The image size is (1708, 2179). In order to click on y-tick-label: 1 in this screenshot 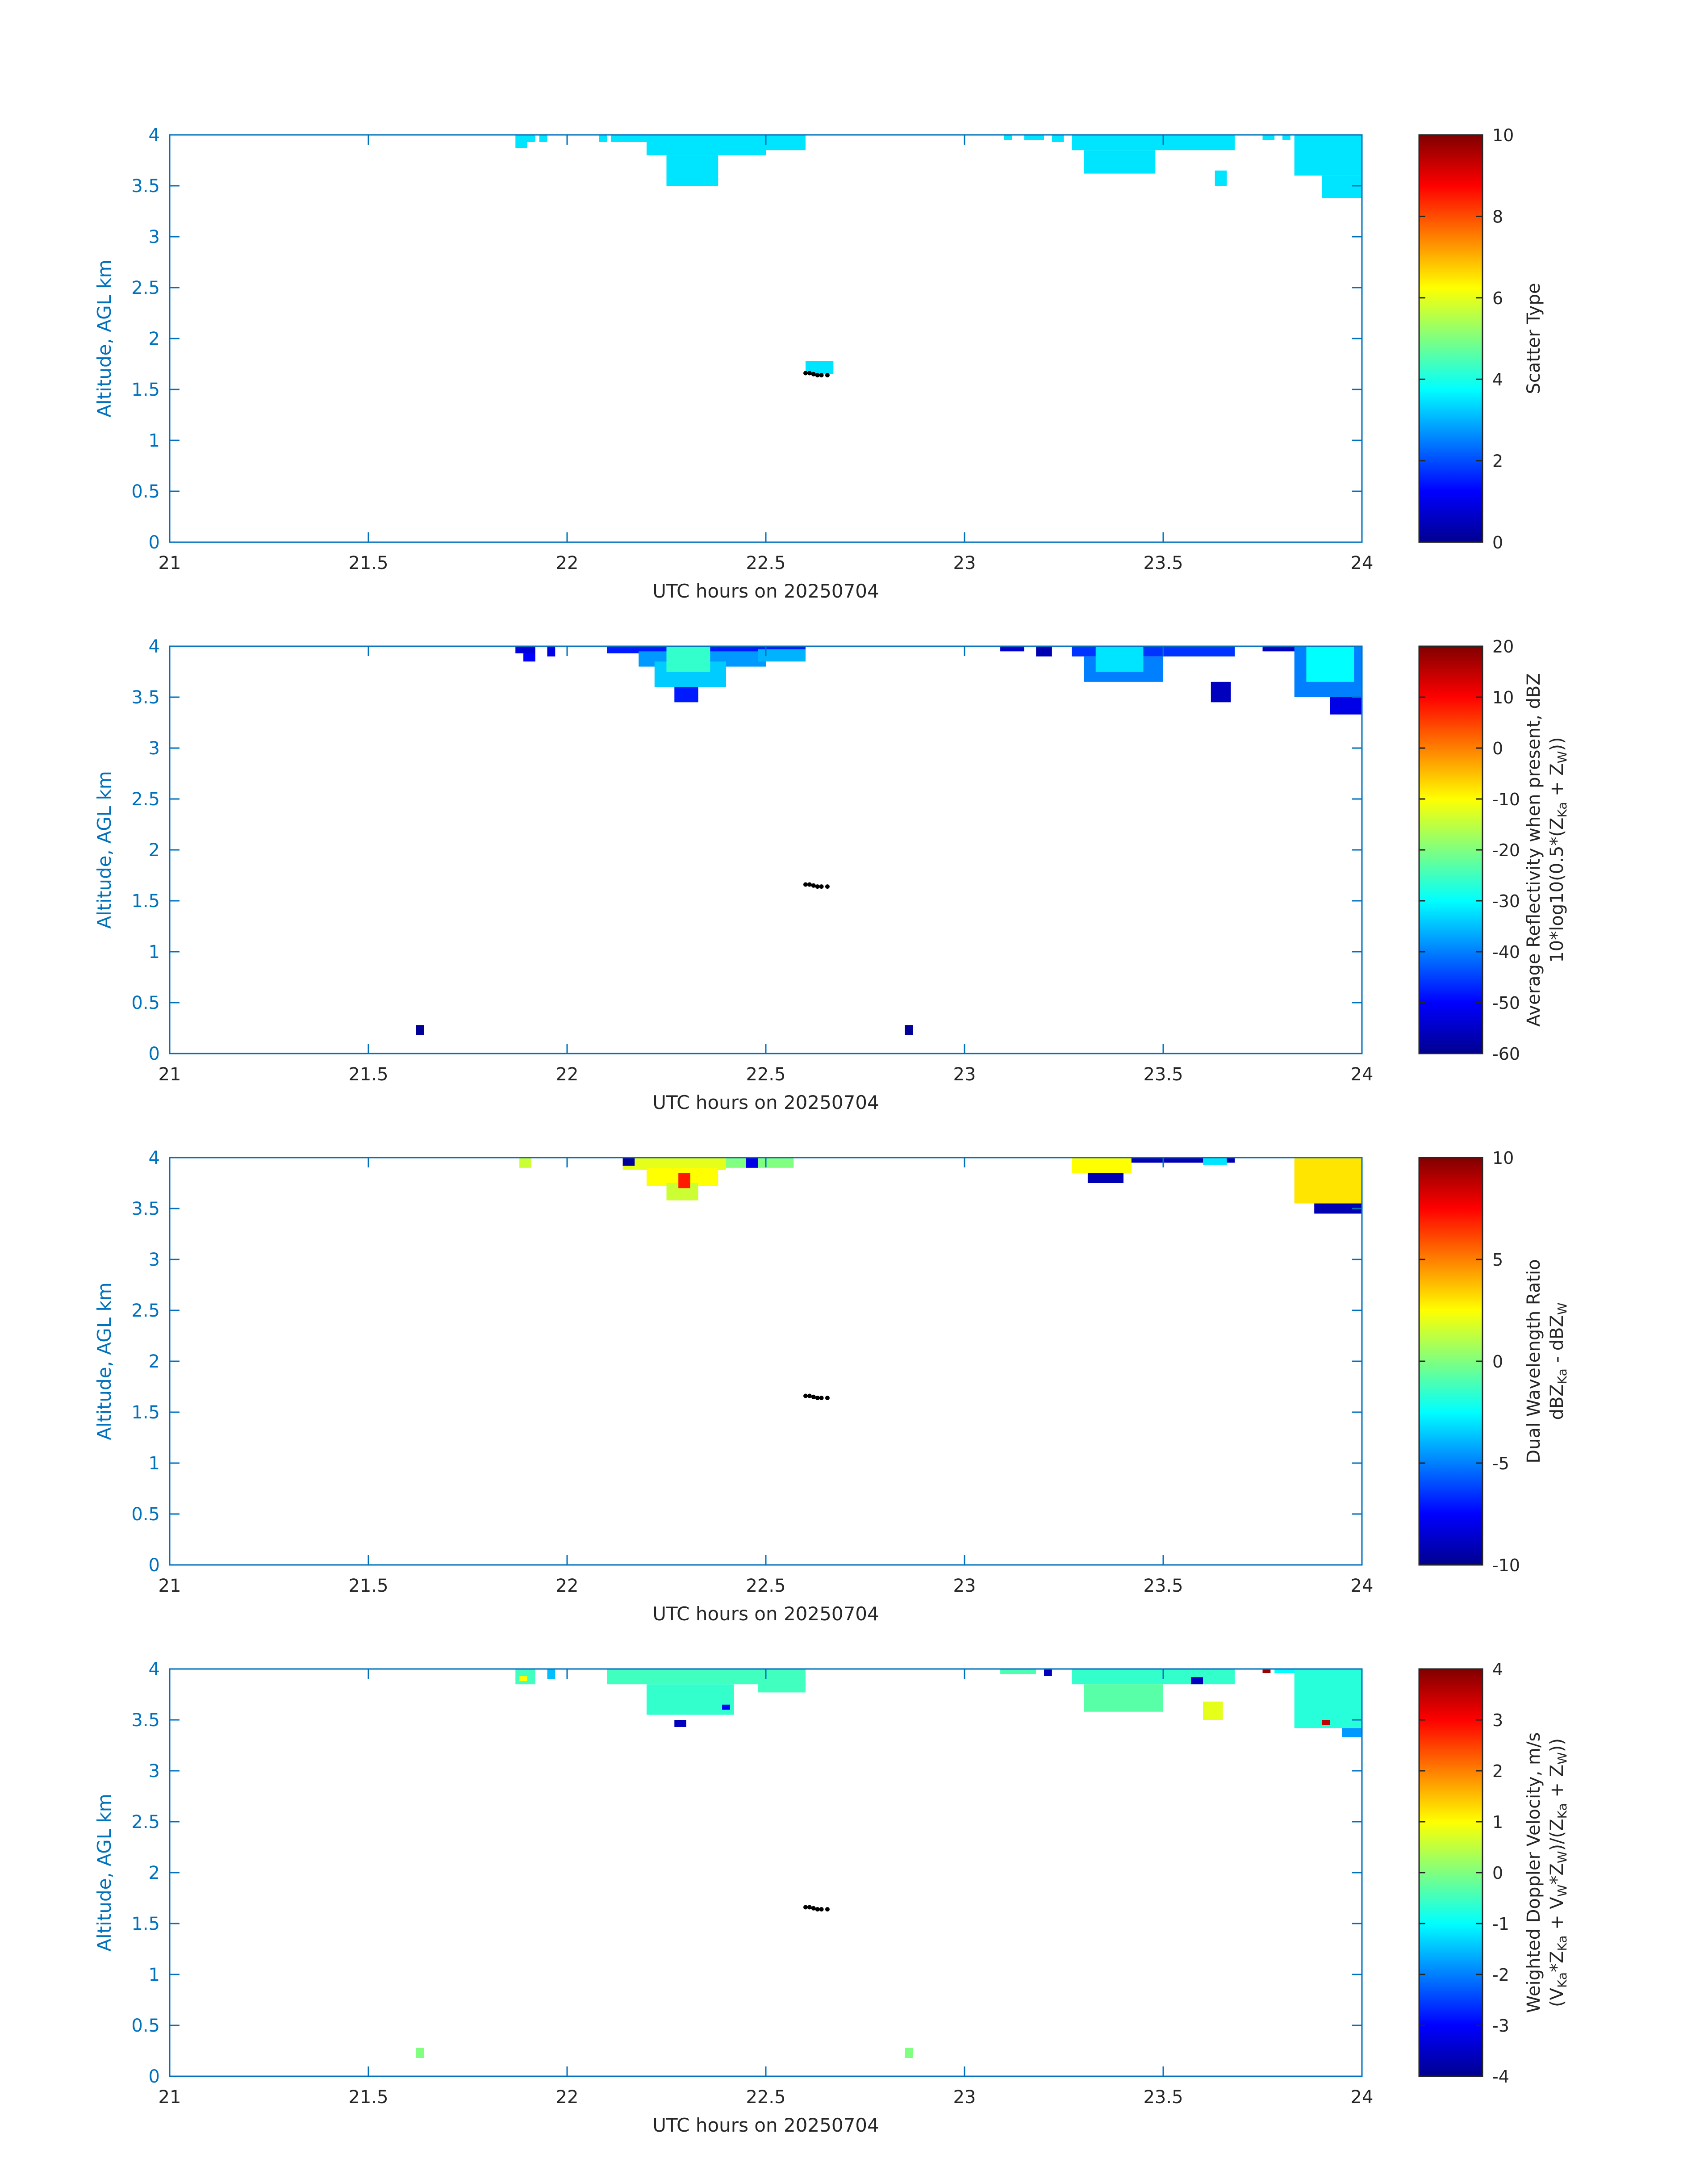, I will do `click(154, 1464)`.